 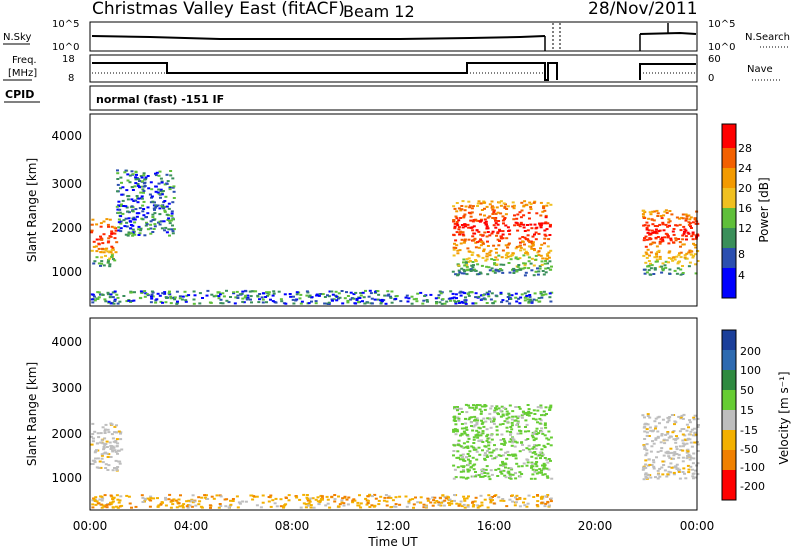 What do you see at coordinates (32, 210) in the screenshot?
I see `power-ylabel: Slant Range [km]` at bounding box center [32, 210].